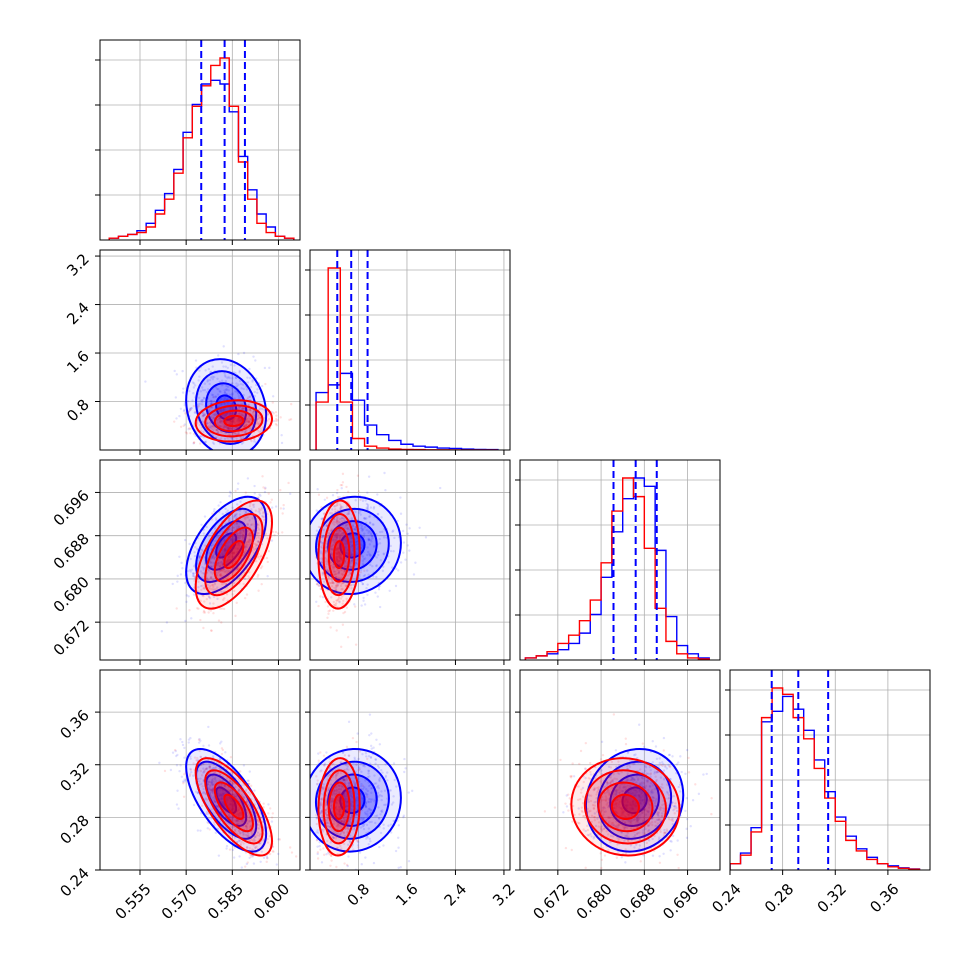 The width and height of the screenshot is (970, 975). I want to click on y-tick-label: 2.4, so click(78, 314).